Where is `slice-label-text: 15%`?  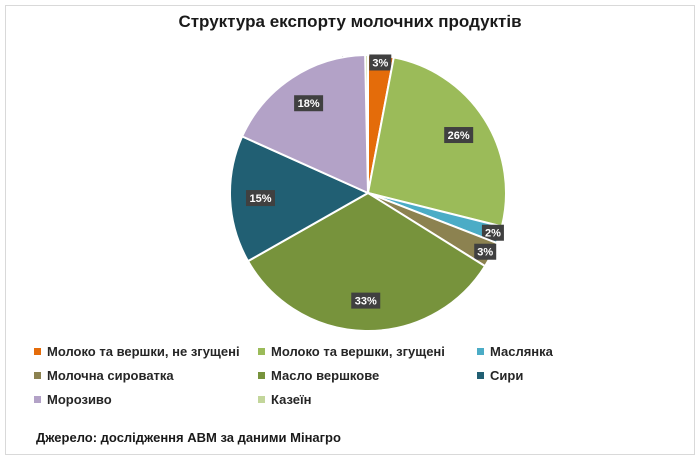 slice-label-text: 15% is located at coordinates (260, 199).